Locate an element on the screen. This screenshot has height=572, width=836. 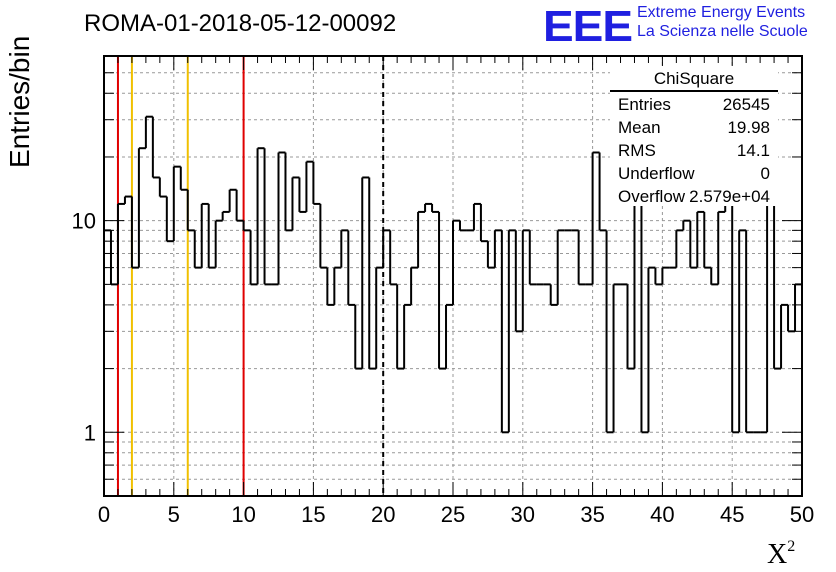
x-tick-label: 20 is located at coordinates (383, 514).